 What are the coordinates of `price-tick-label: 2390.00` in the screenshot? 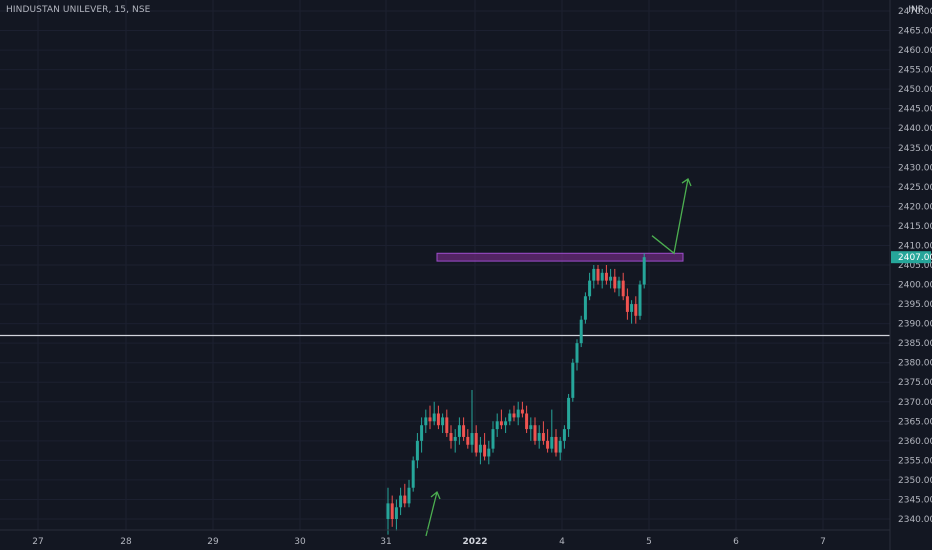 It's located at (915, 325).